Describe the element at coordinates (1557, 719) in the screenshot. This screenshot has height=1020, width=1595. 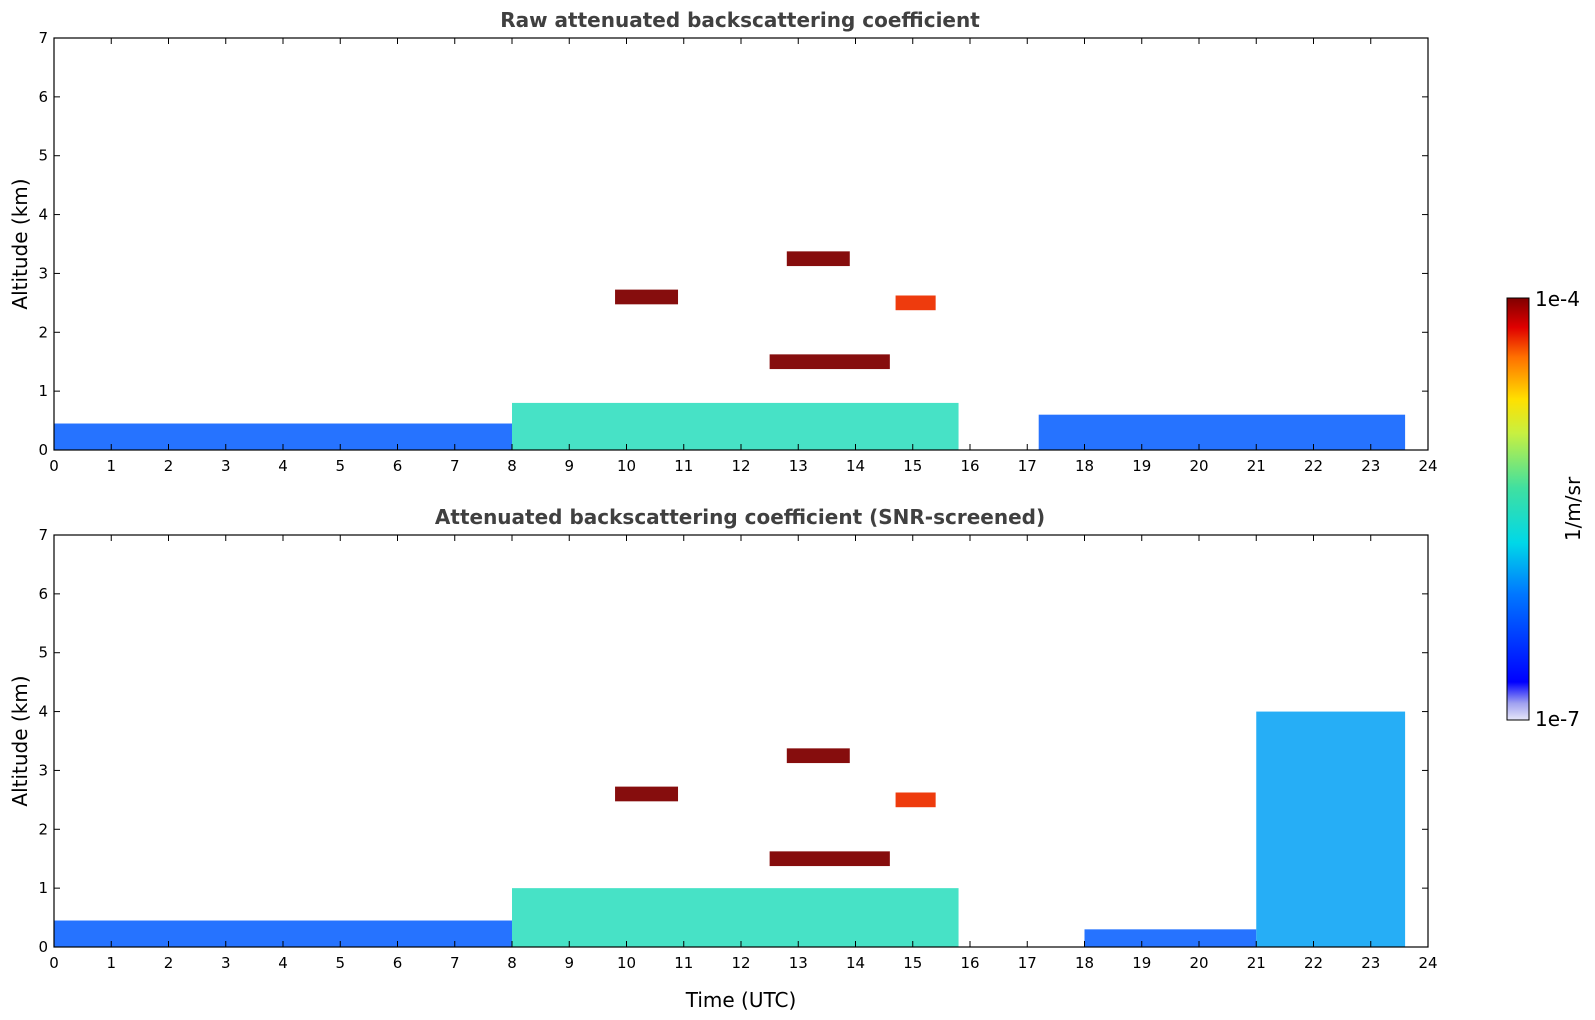
I see `colorbar-min-label: 1e-7` at that location.